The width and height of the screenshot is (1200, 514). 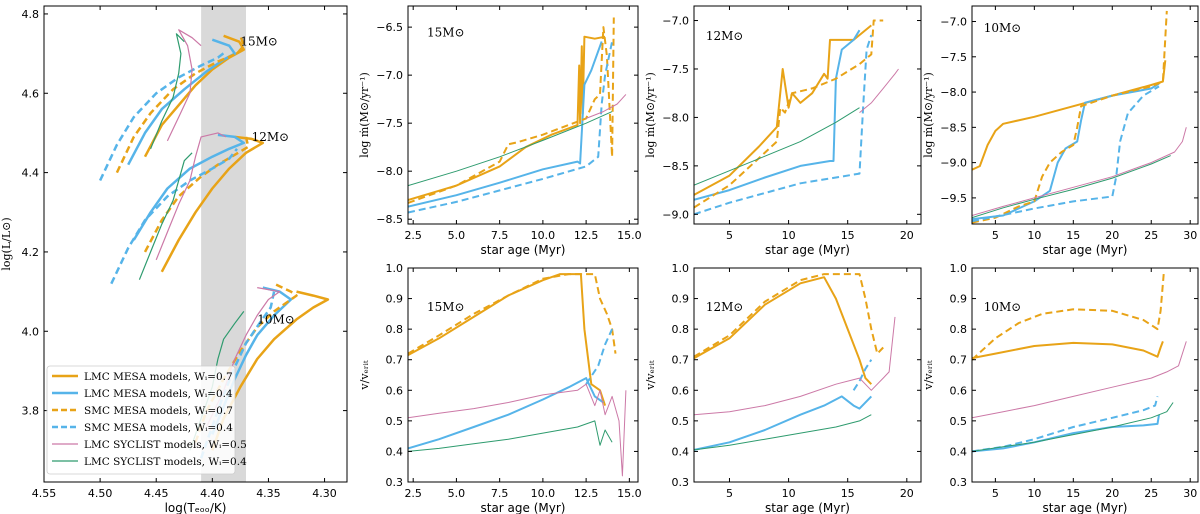 What do you see at coordinates (675, 214) in the screenshot?
I see `y-tick-label: −9.0` at bounding box center [675, 214].